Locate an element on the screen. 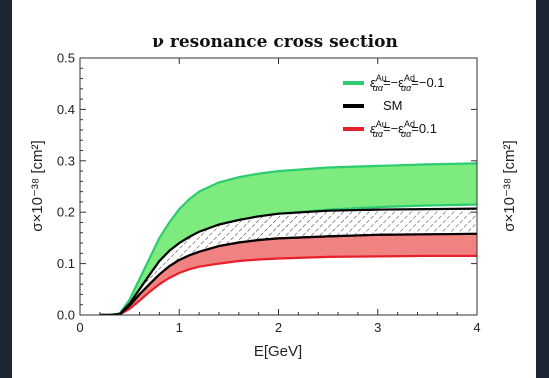 The height and width of the screenshot is (378, 549). legend-item-0: εAu αα=−εAd αα=−0.1 is located at coordinates (394, 83).